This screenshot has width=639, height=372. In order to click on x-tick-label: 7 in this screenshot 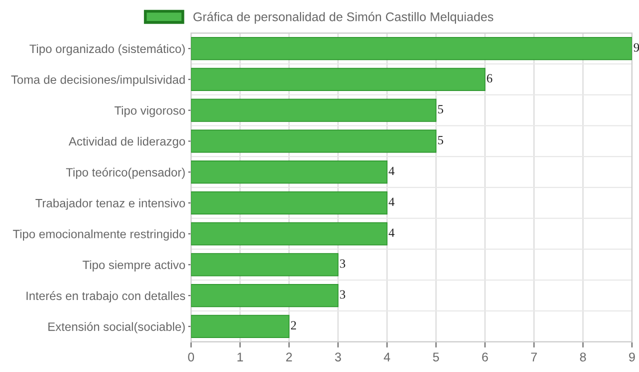, I will do `click(534, 357)`.